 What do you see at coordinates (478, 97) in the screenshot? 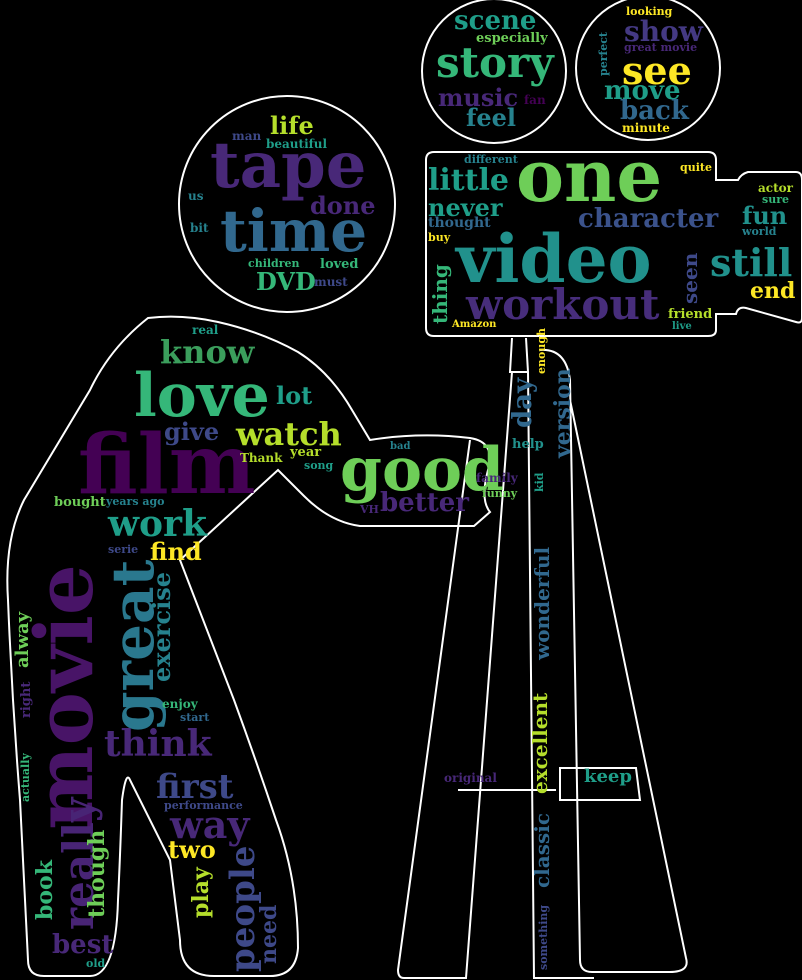
I see `word-music: music` at bounding box center [478, 97].